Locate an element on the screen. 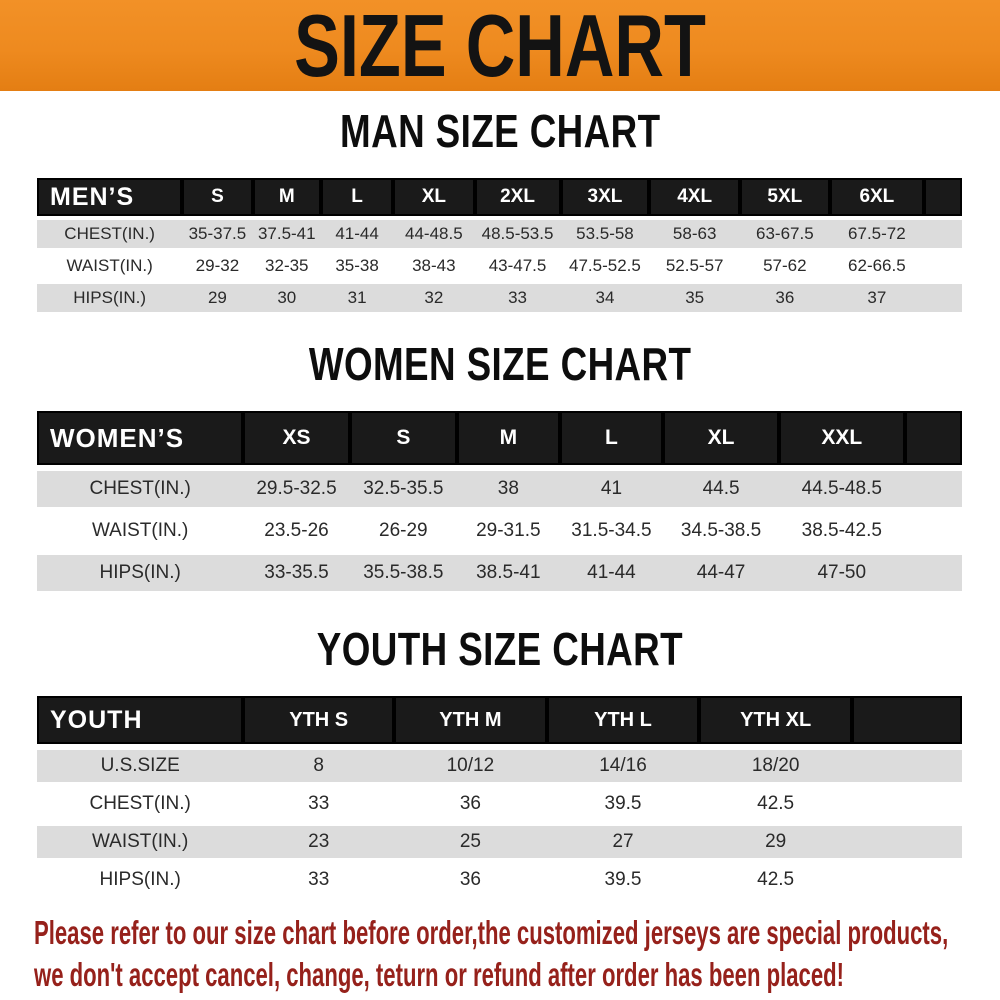 The height and width of the screenshot is (1000, 1000). size-value: 31.5-34.5 is located at coordinates (611, 531).